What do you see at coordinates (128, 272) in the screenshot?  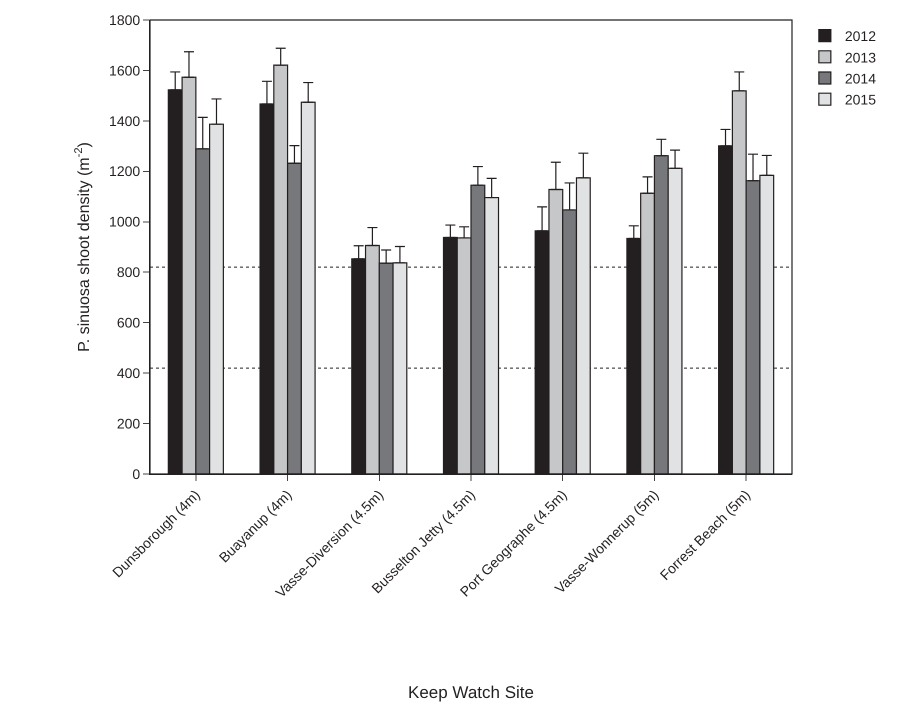 I see `y-tick-label: 800` at bounding box center [128, 272].